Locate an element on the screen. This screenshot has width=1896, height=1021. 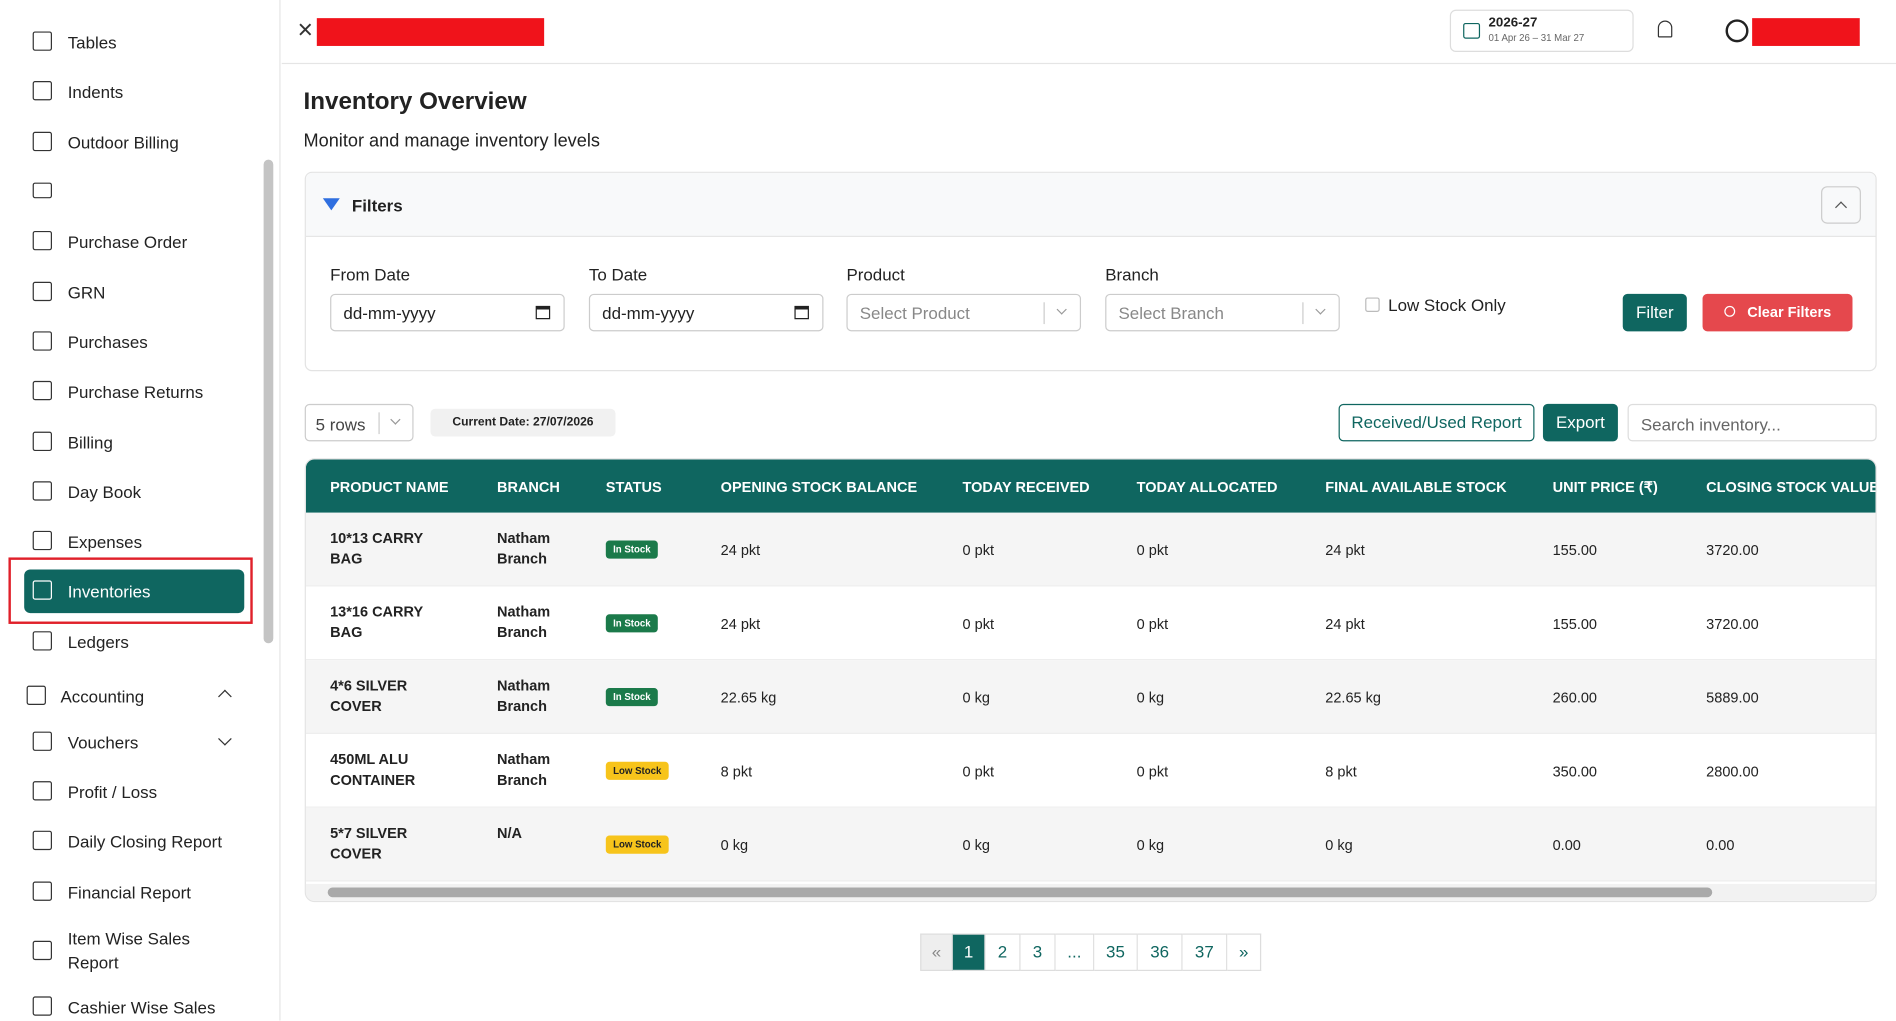
cell: 260.00 is located at coordinates (1574, 698).